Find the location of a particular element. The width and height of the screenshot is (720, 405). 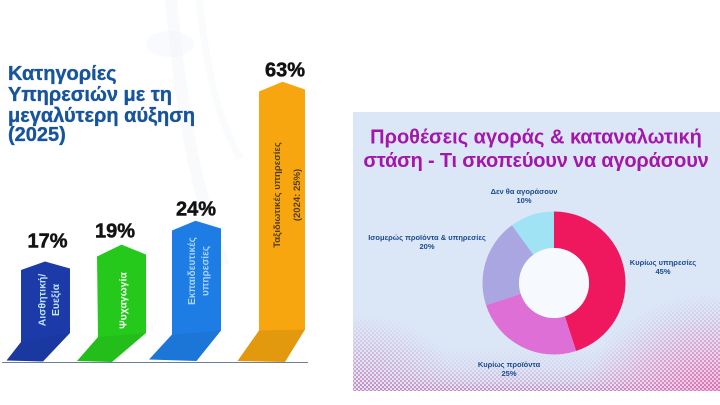

svg-text: Δεν θα αγοράσουν is located at coordinates (524, 191).